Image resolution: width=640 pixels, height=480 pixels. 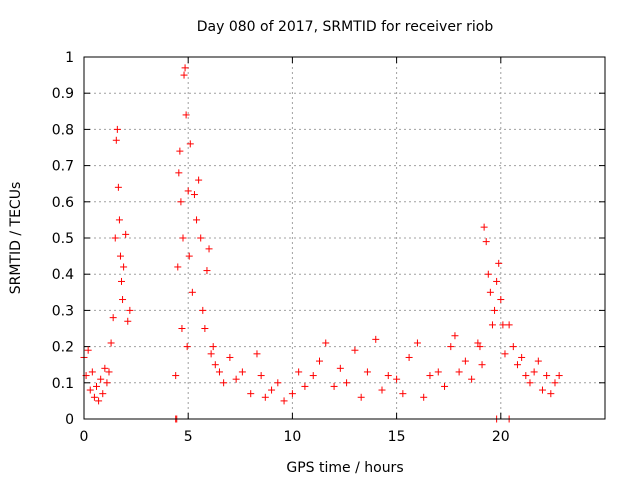 What do you see at coordinates (63, 348) in the screenshot?
I see `y-tick-label: 0.2` at bounding box center [63, 348].